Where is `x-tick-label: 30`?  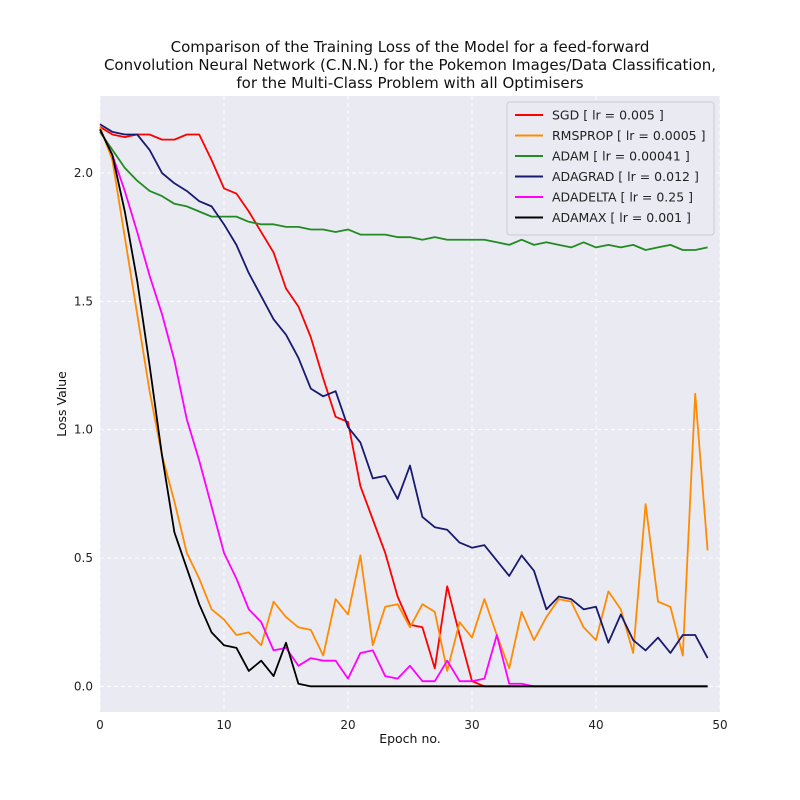 x-tick-label: 30 is located at coordinates (471, 725).